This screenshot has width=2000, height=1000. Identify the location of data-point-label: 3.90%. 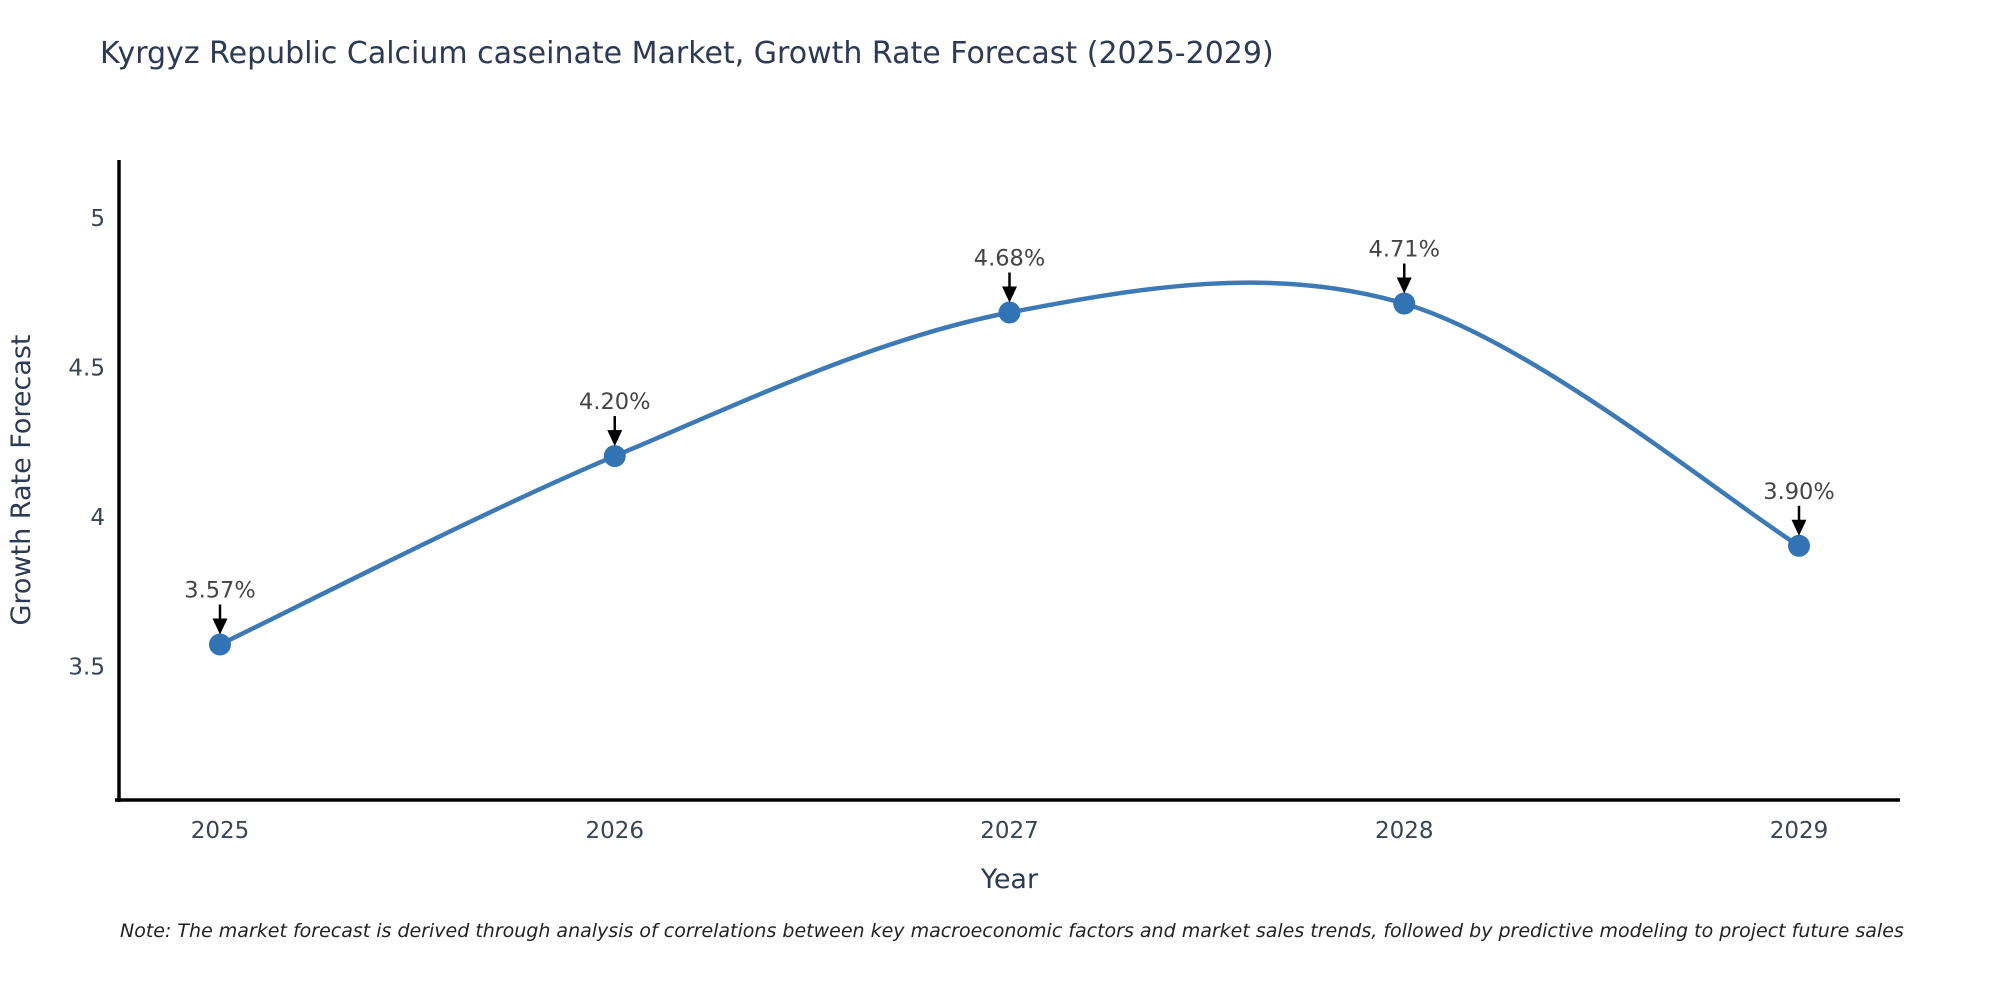
(1798, 492).